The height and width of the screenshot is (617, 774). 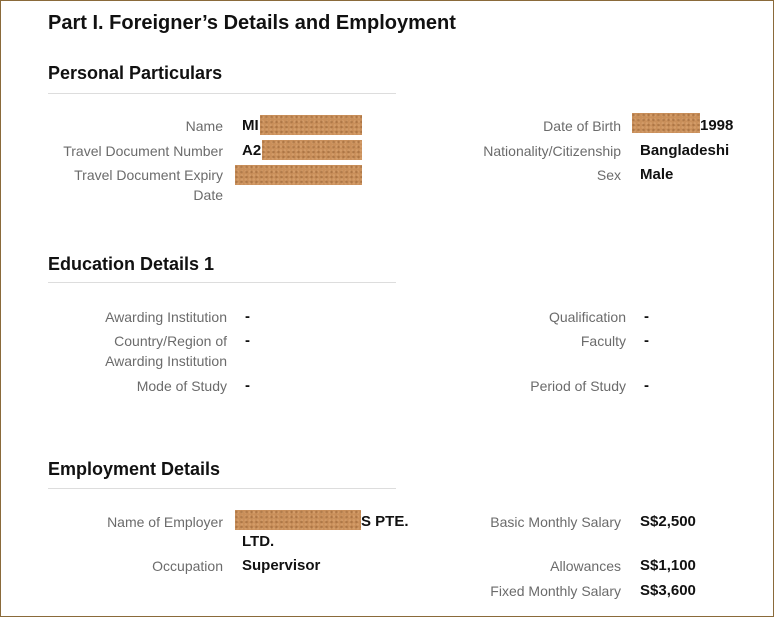 I want to click on travel-document-number-value: A2, so click(x=252, y=150).